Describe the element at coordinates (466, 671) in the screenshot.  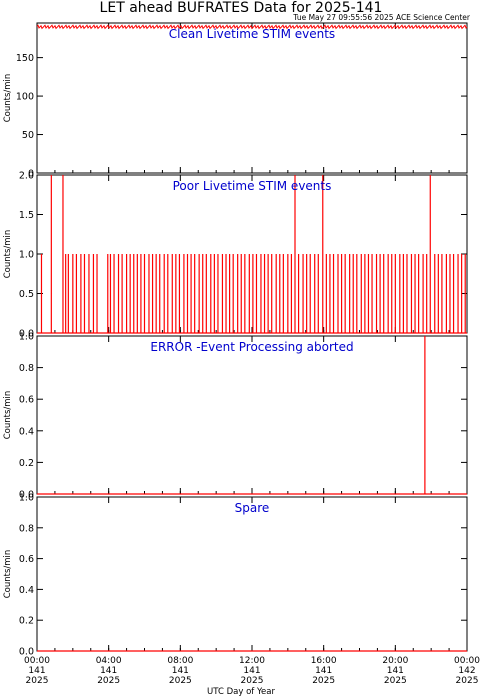
I see `x-tick-label: 142` at that location.